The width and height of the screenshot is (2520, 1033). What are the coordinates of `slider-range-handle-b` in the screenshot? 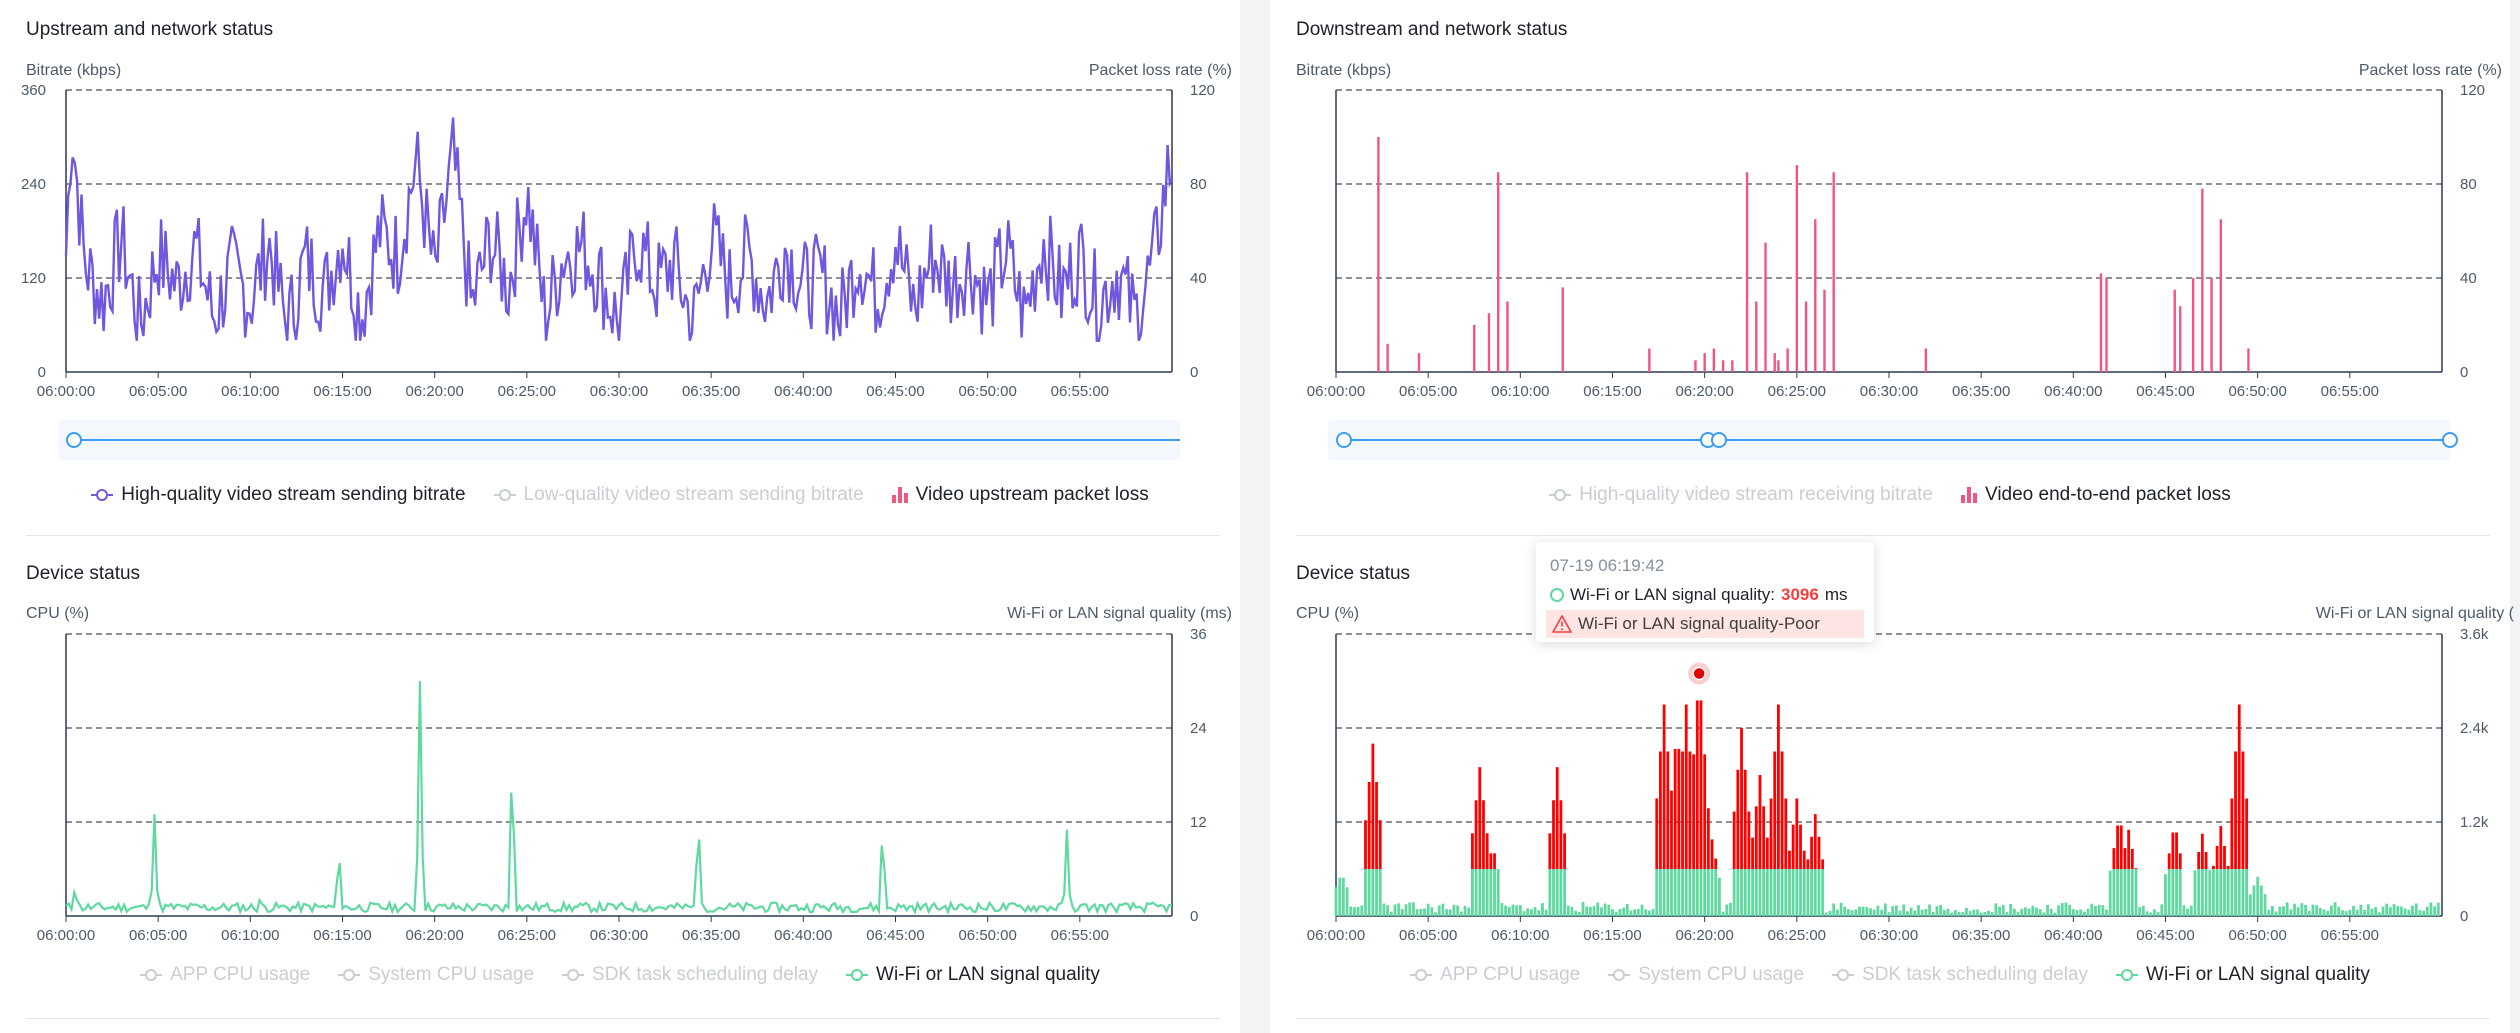 It's located at (1719, 440).